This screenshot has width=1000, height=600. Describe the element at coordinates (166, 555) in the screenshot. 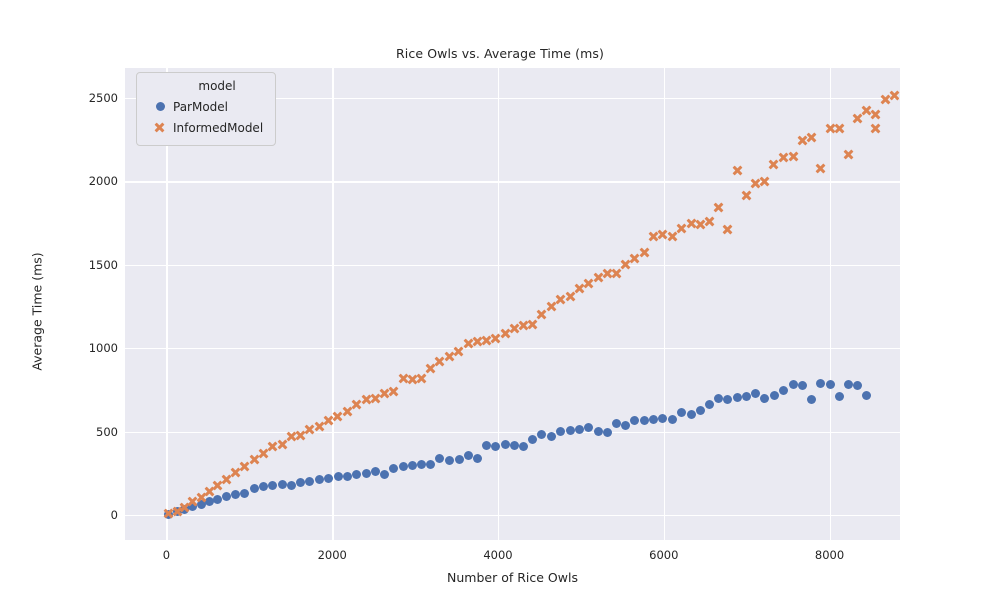

I see `x-tick-label: 0` at that location.